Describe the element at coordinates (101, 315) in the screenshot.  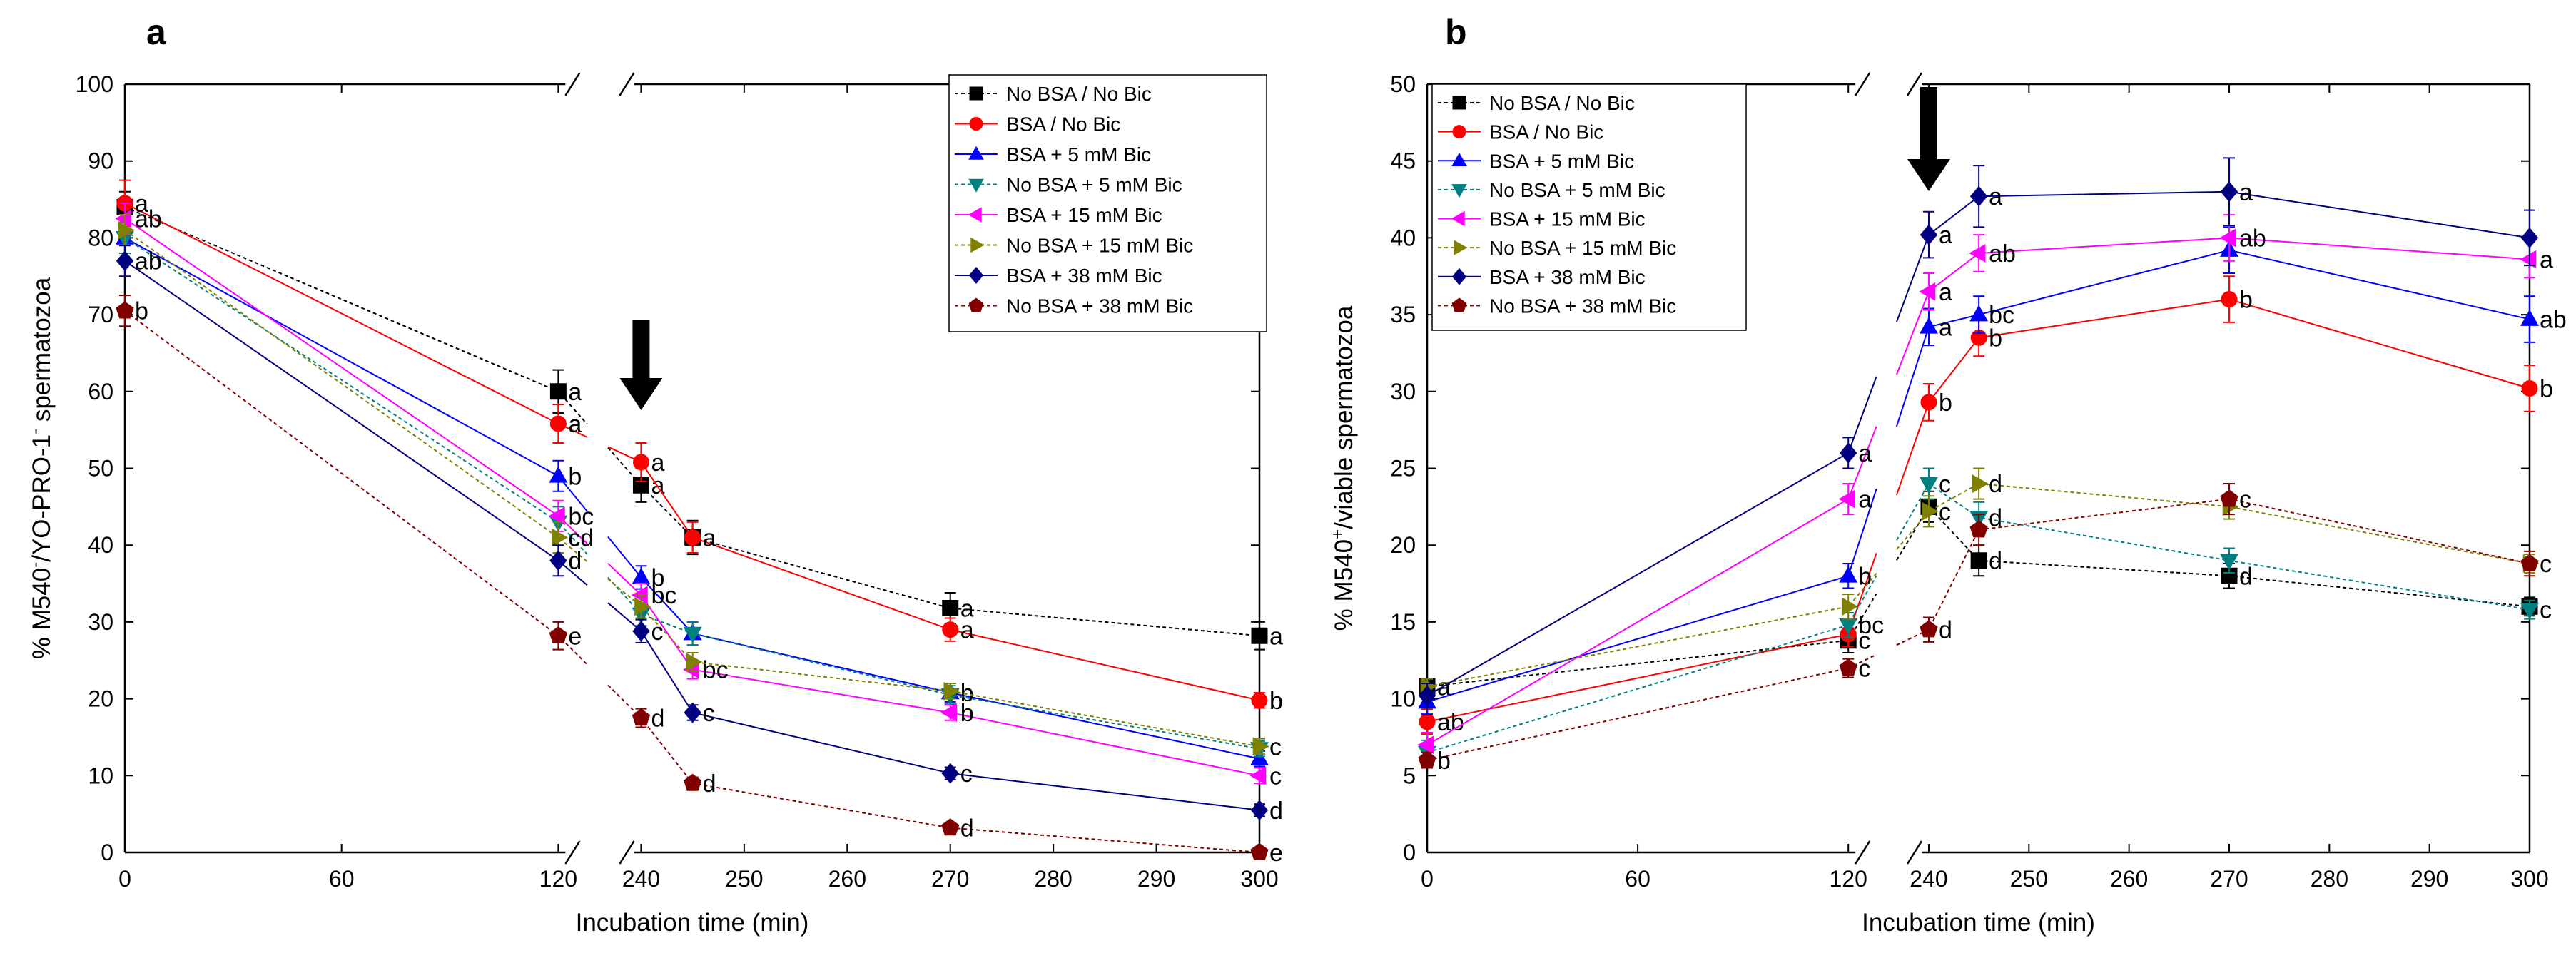
I see `y-tick-label: 70` at that location.